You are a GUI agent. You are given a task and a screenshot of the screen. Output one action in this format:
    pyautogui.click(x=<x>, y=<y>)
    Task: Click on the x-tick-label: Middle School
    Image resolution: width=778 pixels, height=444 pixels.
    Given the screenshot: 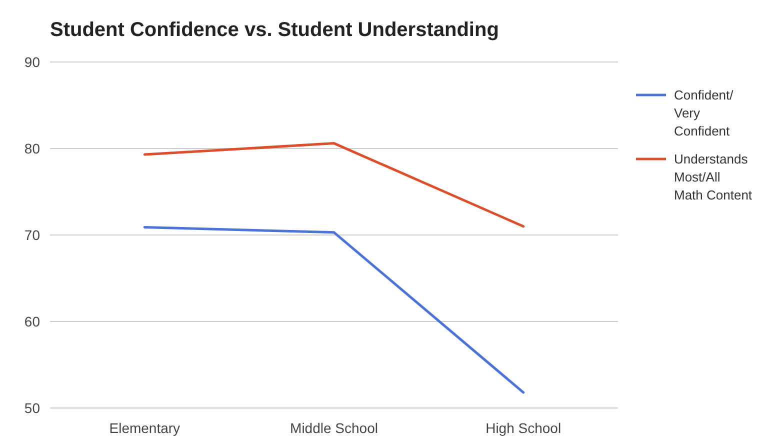 What is the action you would take?
    pyautogui.click(x=334, y=428)
    